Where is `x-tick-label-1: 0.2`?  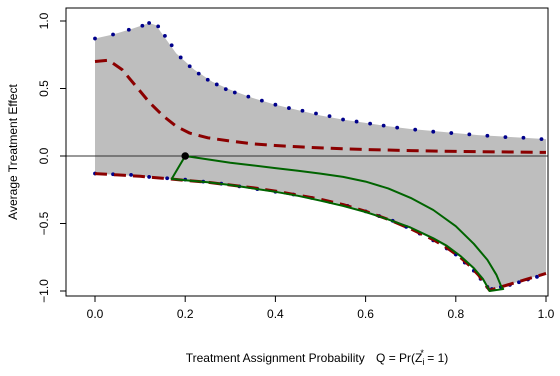 x-tick-label-1: 0.2 is located at coordinates (185, 314).